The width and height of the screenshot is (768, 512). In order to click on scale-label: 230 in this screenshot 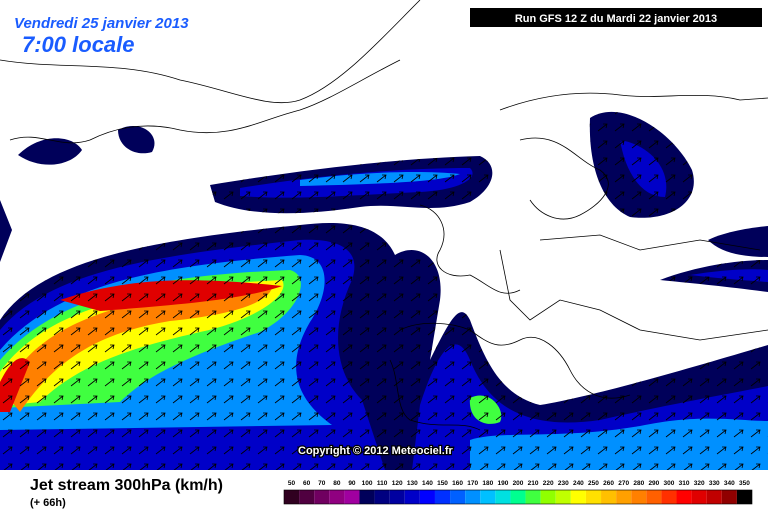, I will do `click(563, 483)`.